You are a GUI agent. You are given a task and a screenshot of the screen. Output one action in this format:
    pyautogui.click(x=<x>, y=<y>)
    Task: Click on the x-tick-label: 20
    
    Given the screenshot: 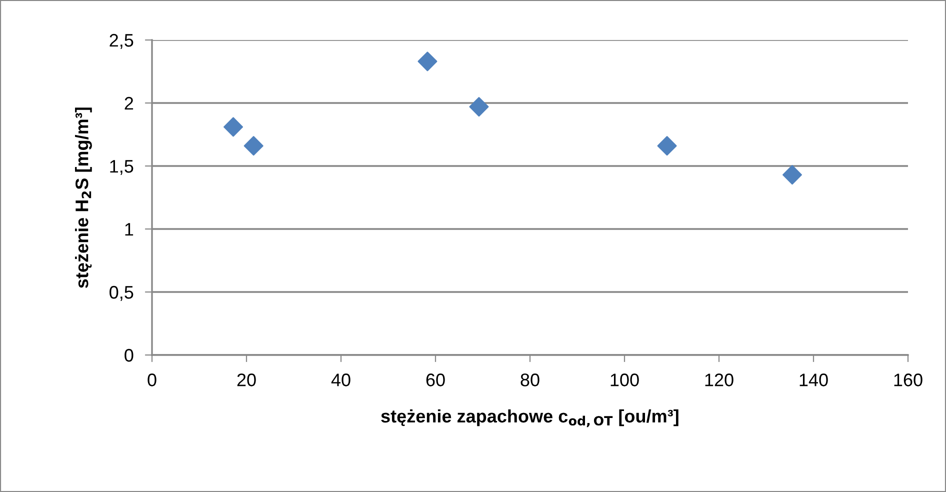 What is the action you would take?
    pyautogui.click(x=246, y=380)
    